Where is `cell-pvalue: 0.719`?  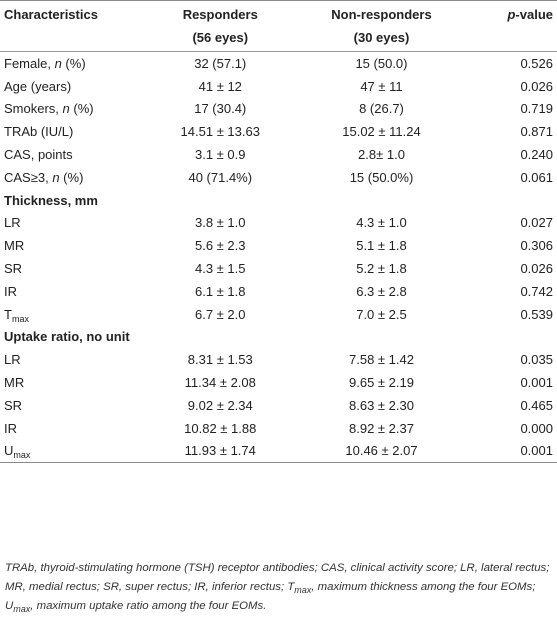
cell-pvalue: 0.719 is located at coordinates (536, 109).